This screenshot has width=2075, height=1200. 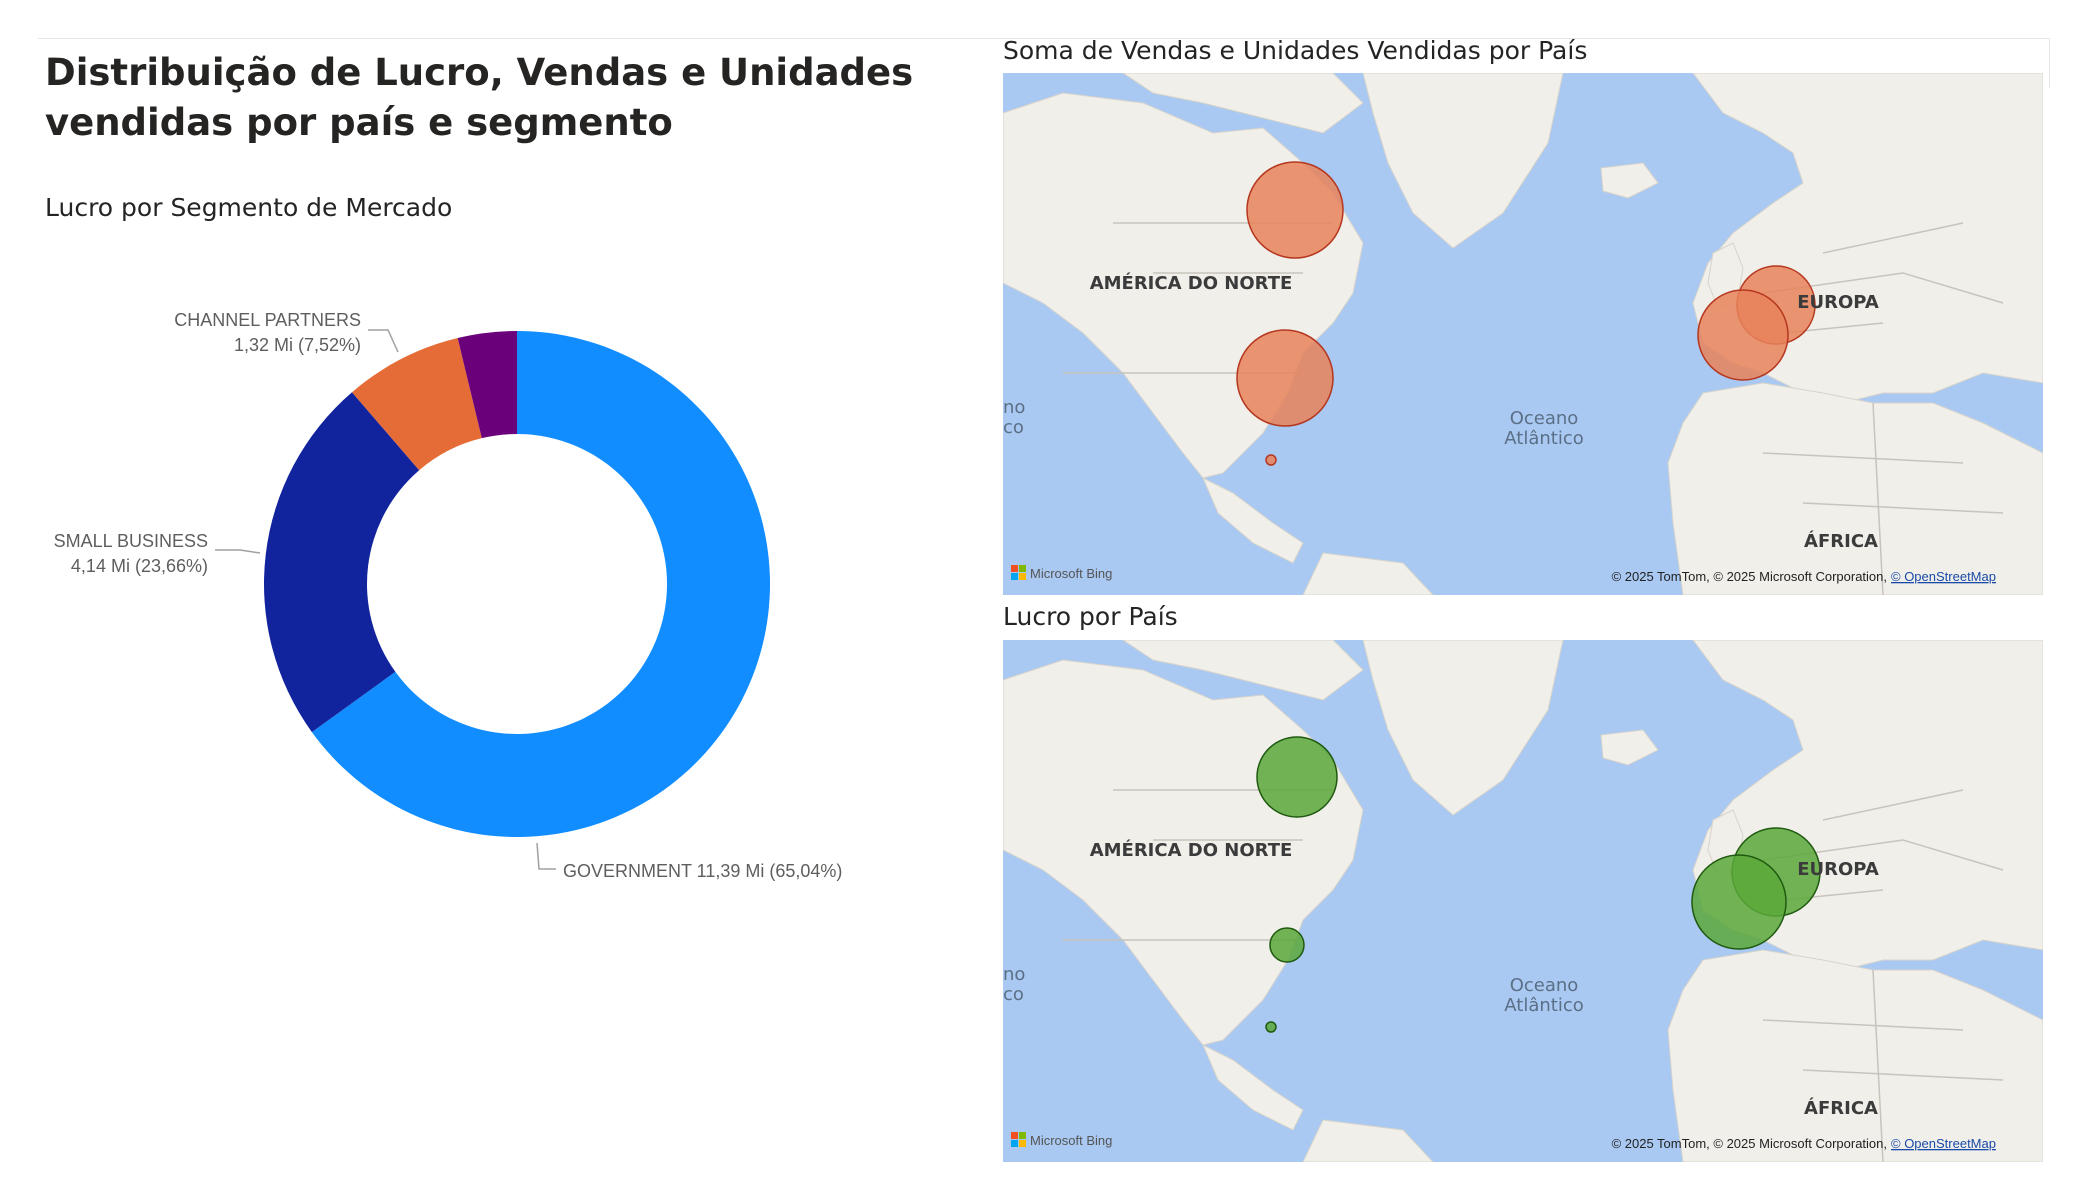 I want to click on donut-slice-government, so click(x=541, y=584).